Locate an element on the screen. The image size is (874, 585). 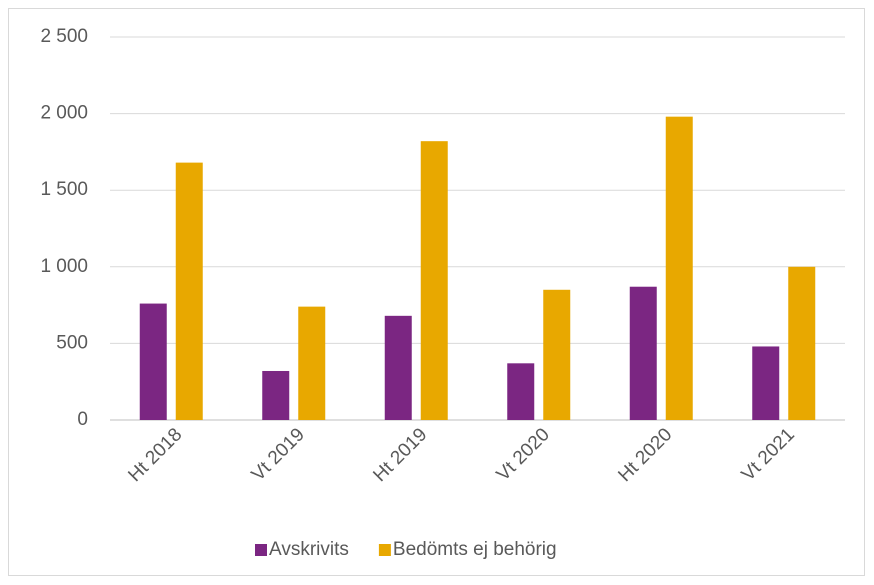
y-tick-label: 1 500 is located at coordinates (64, 189).